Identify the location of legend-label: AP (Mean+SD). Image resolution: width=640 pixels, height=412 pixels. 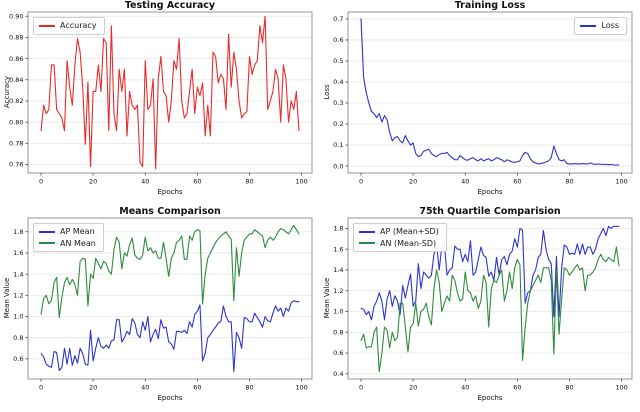
(409, 231).